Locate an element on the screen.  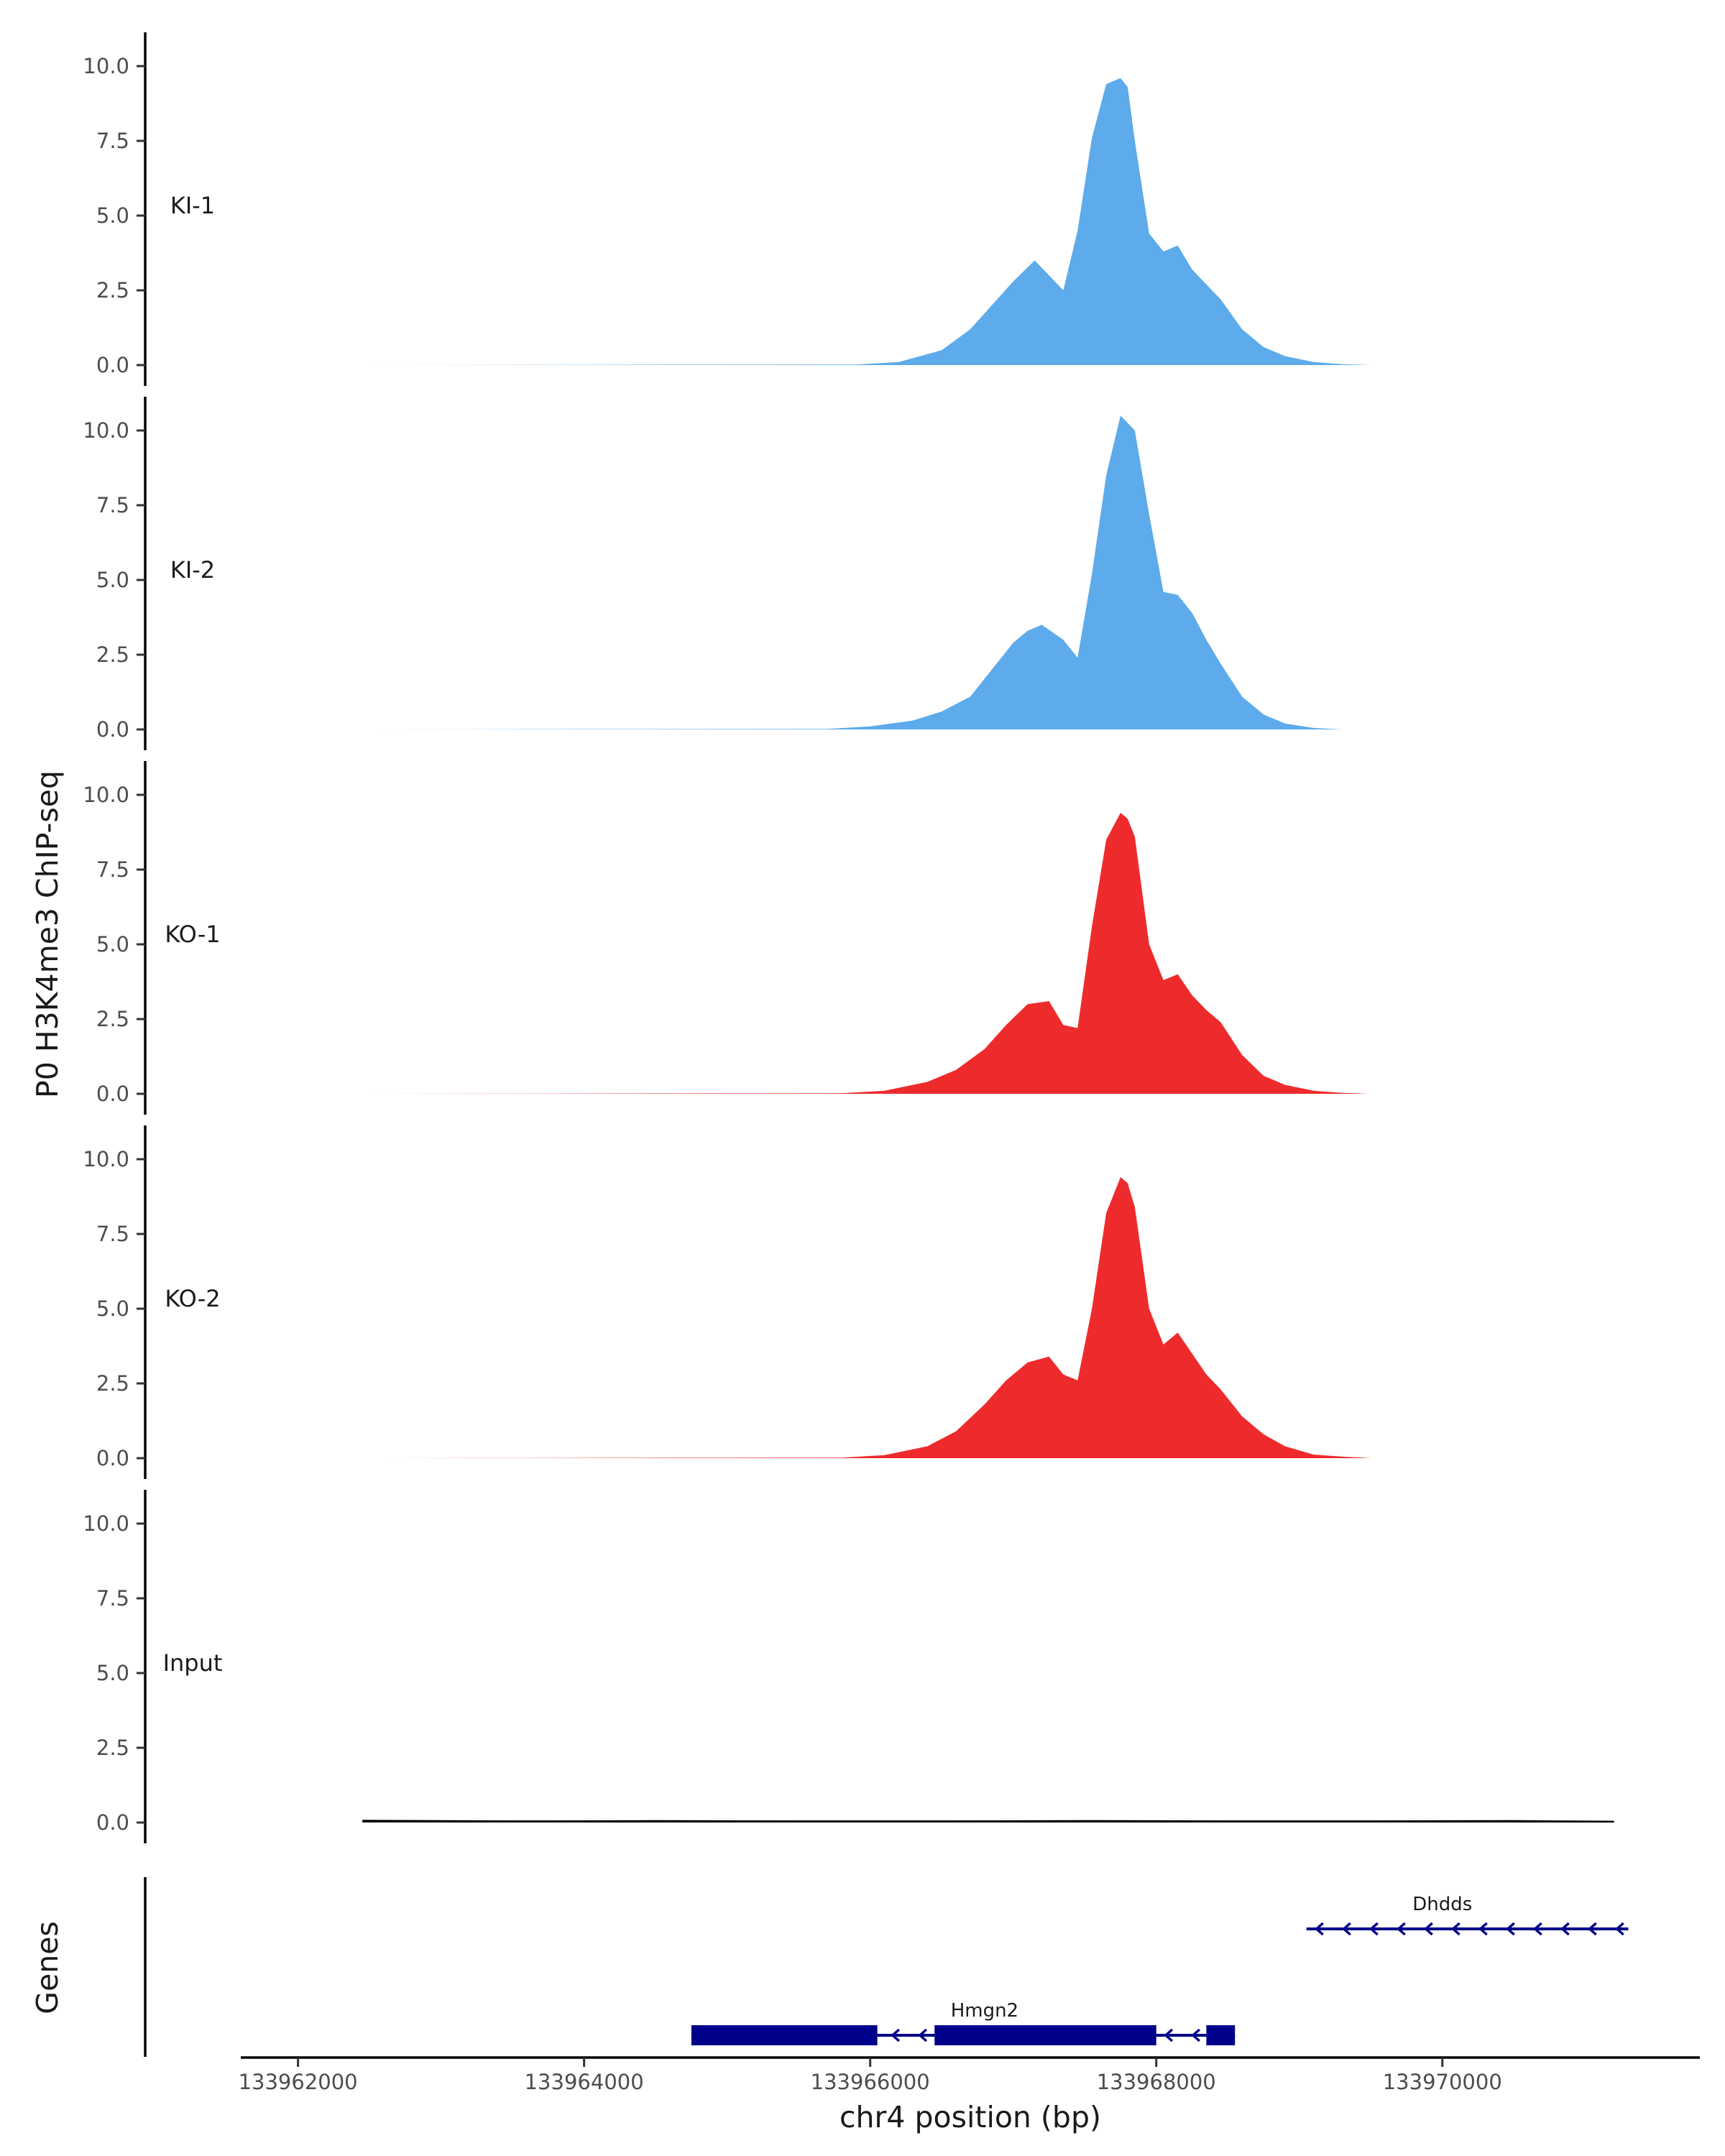
track-ko-2: 0.0 2.5 5.0 7.5 10.0 KO-2 is located at coordinates (848, 1302).